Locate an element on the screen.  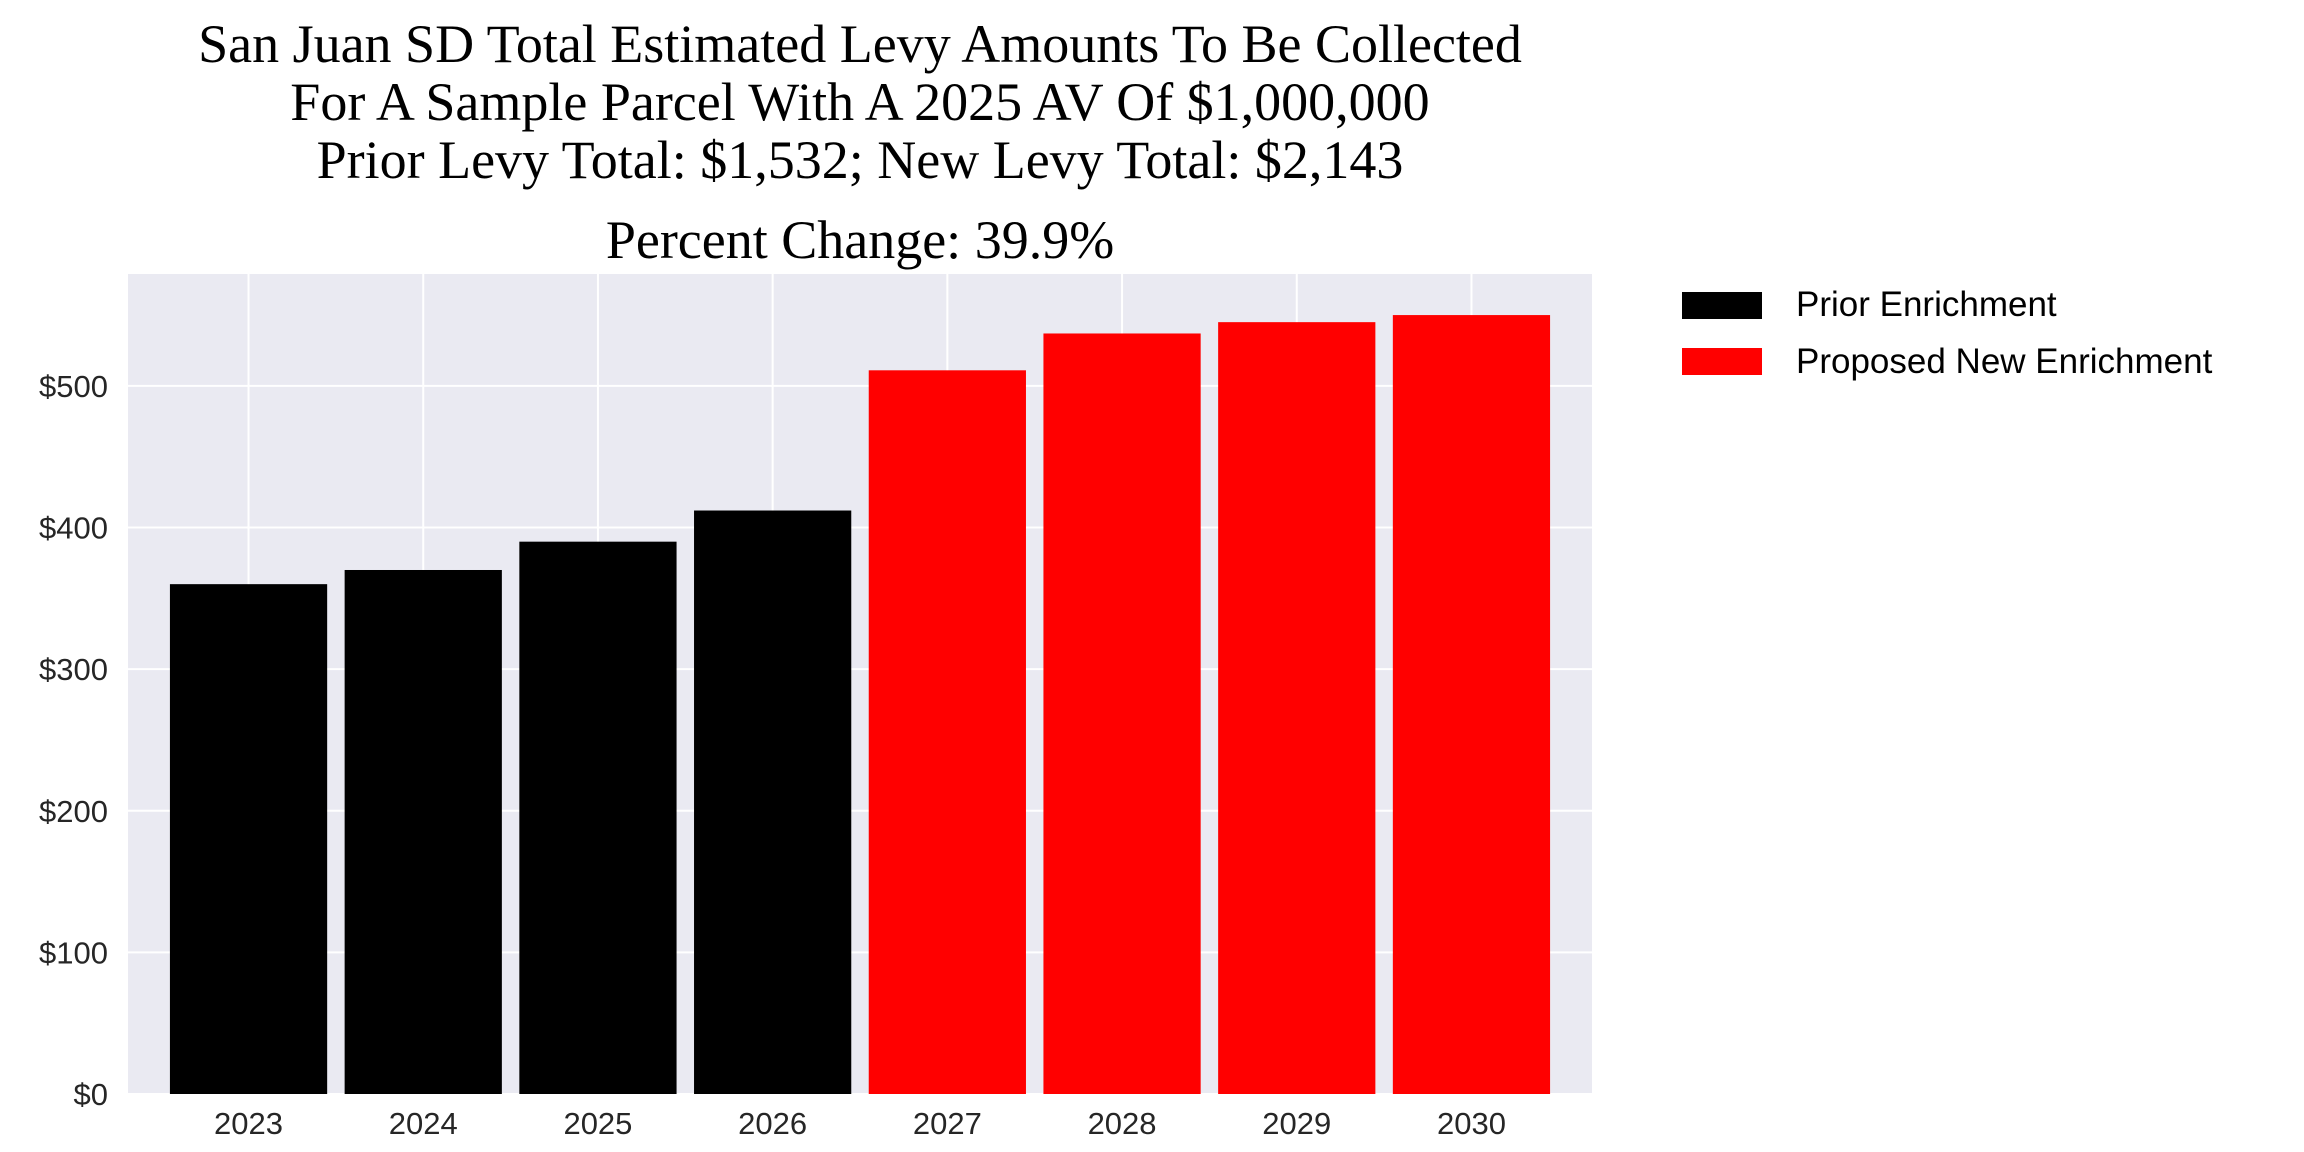
bar-2029 is located at coordinates (1297, 708).